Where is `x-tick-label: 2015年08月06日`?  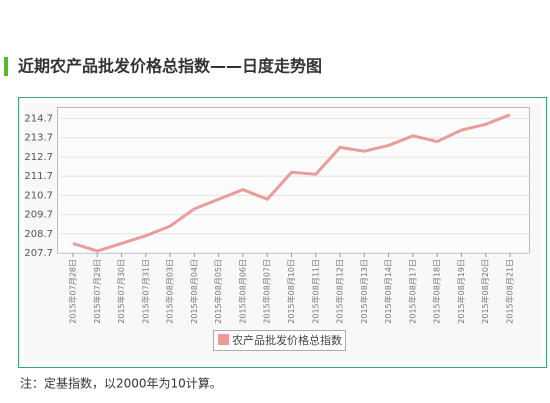
x-tick-label: 2015年08月06日 is located at coordinates (242, 291).